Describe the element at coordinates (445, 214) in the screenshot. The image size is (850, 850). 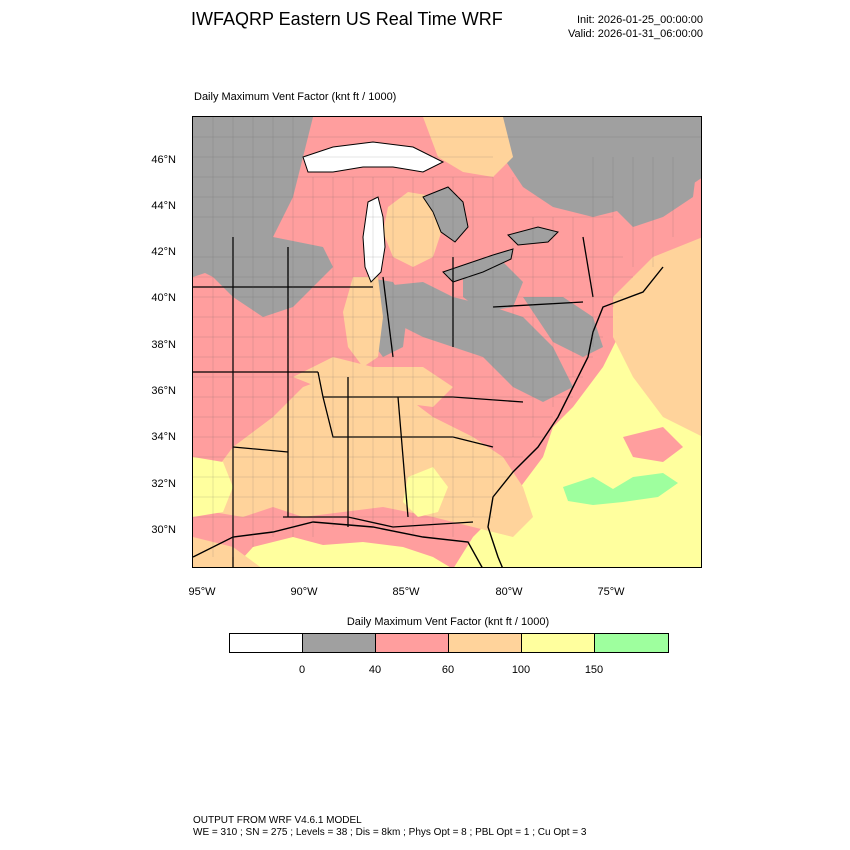
I see `lake-huron` at that location.